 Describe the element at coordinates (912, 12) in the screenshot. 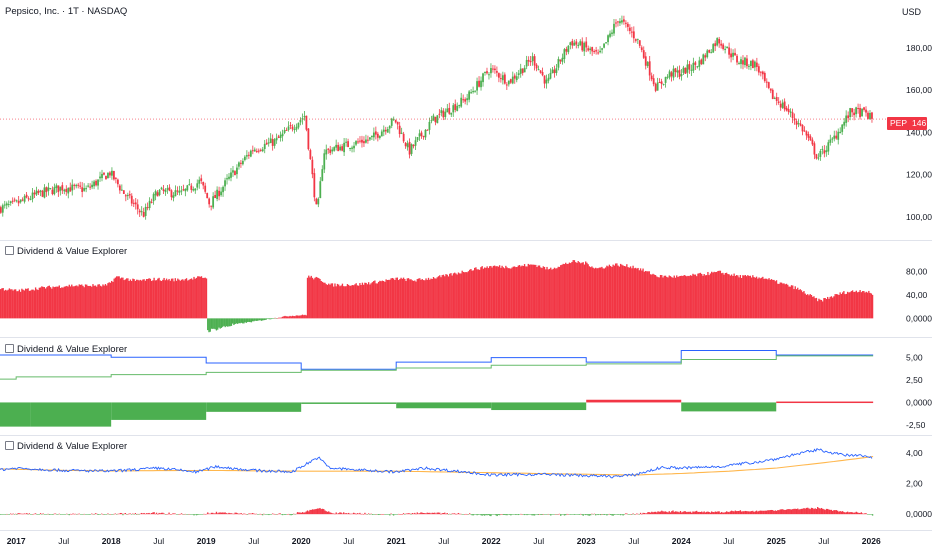

I see `currency-label: USD` at that location.